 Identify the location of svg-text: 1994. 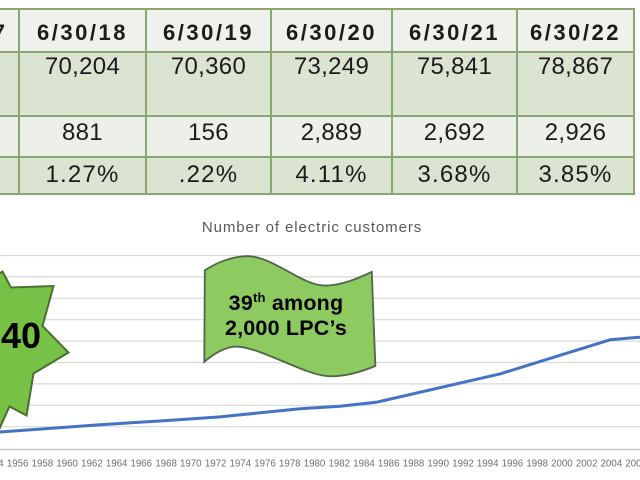
(488, 464).